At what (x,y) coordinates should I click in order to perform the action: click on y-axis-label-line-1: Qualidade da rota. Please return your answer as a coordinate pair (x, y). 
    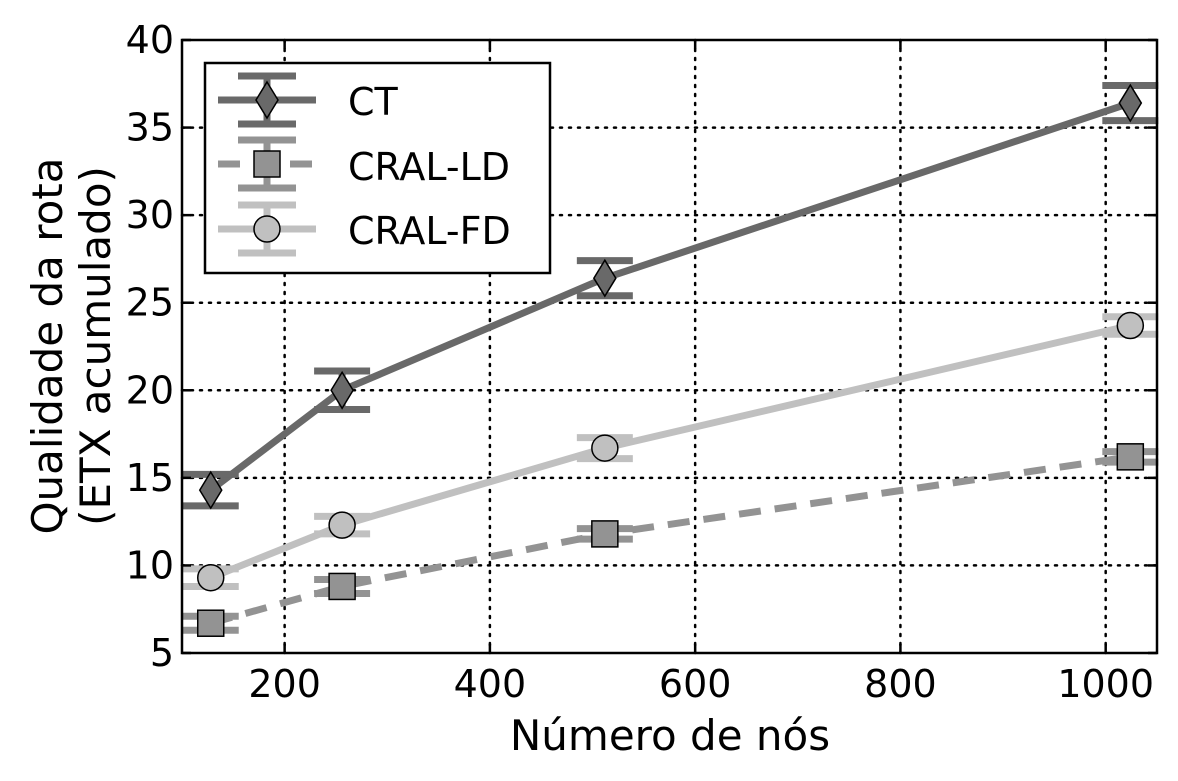
    Looking at the image, I should click on (47, 346).